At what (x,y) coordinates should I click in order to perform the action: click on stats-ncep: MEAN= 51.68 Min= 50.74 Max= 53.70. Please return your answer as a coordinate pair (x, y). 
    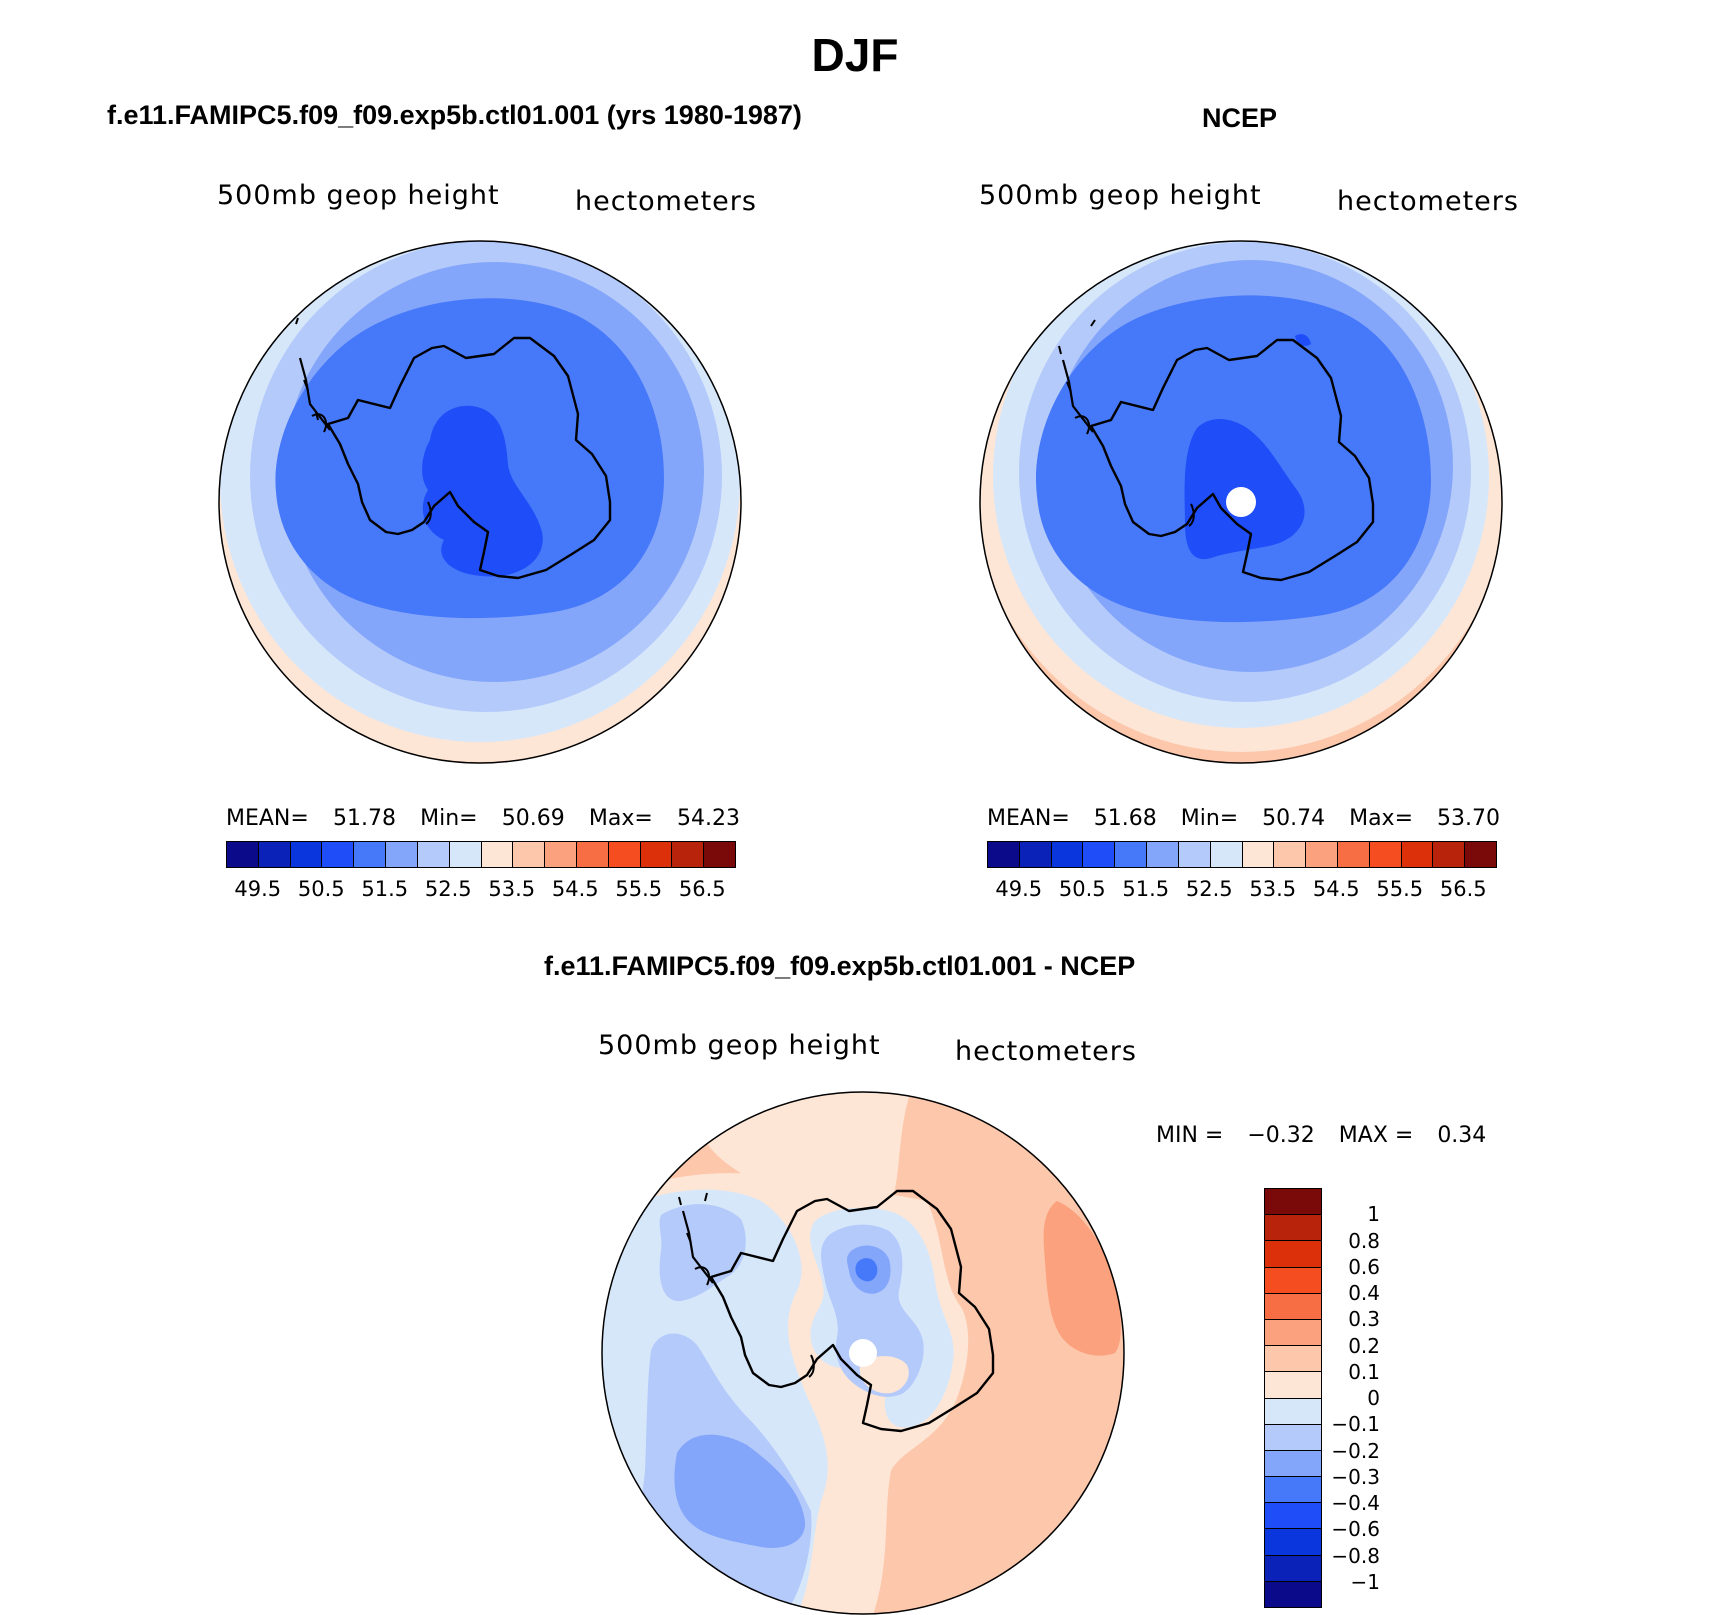
    Looking at the image, I should click on (1243, 818).